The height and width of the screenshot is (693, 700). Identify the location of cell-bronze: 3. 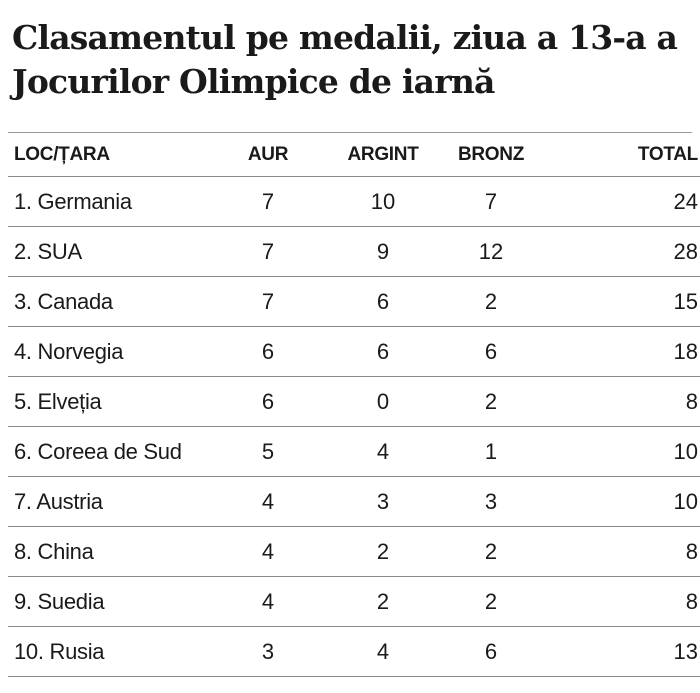
(491, 501).